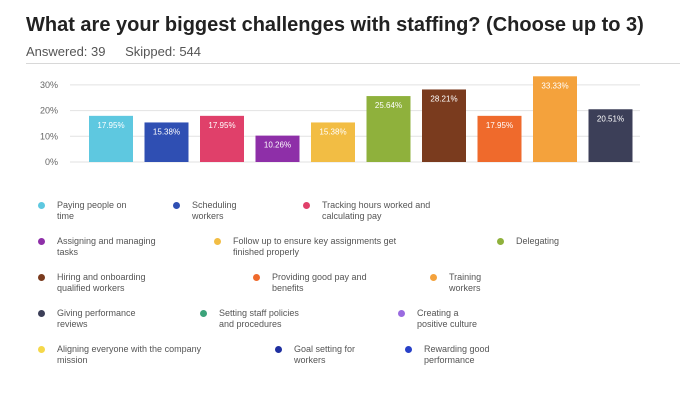 Image resolution: width=700 pixels, height=404 pixels. I want to click on skipped-count: Skipped: 544, so click(163, 51).